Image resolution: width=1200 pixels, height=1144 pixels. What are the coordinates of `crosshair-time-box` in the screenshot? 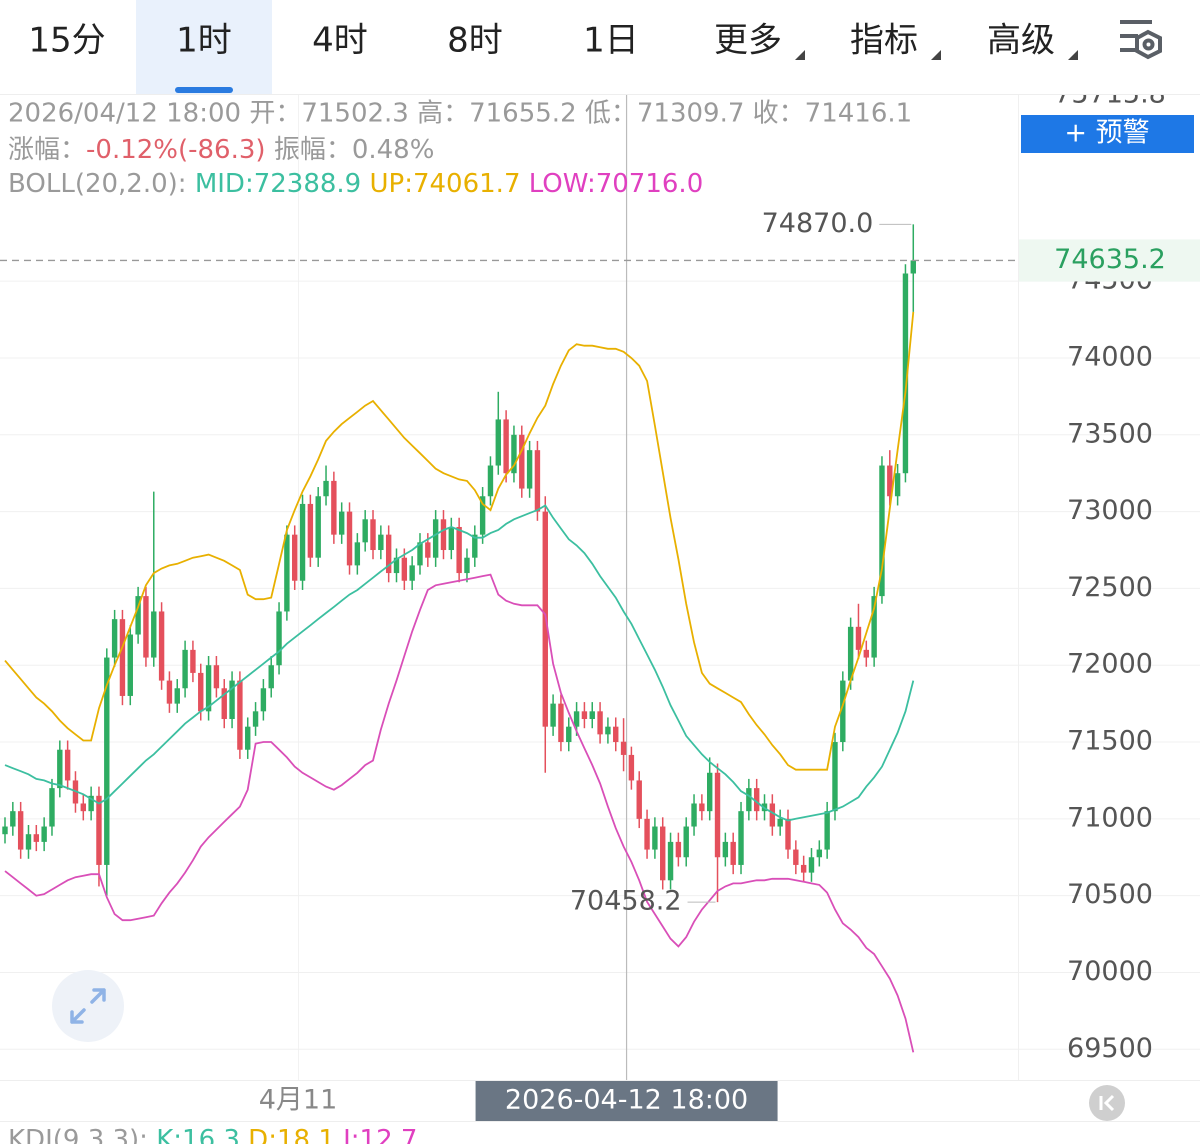 It's located at (626, 1101).